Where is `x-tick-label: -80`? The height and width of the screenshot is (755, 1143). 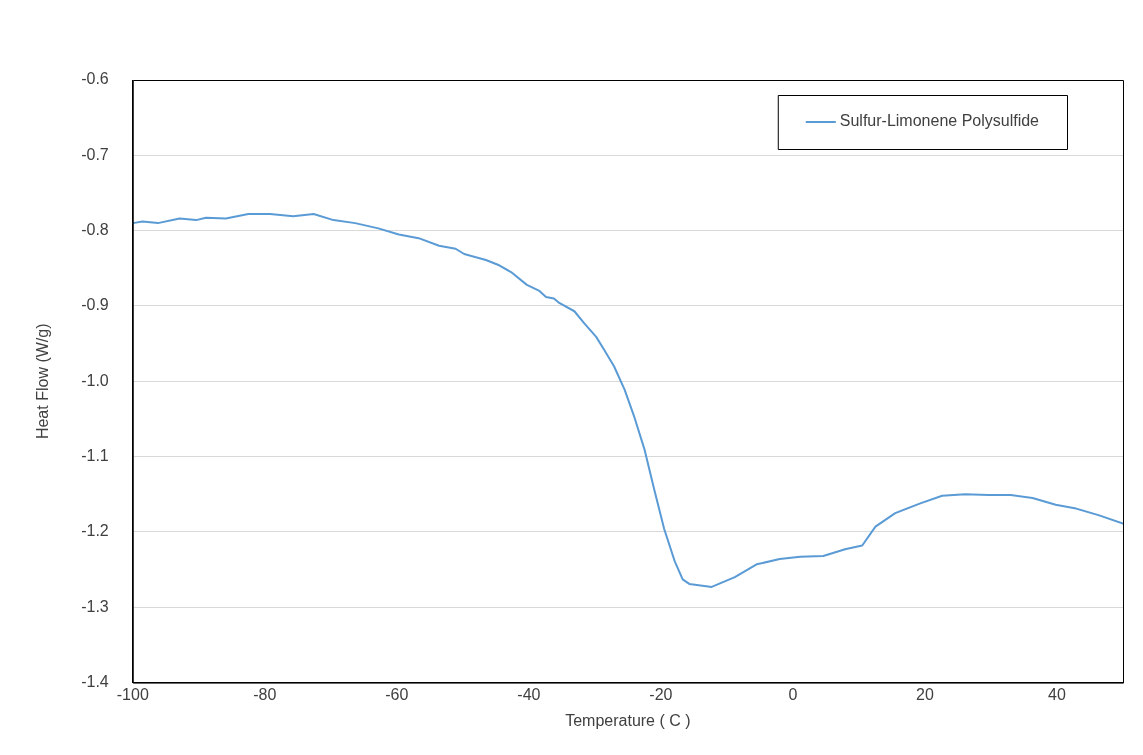
x-tick-label: -80 is located at coordinates (265, 694).